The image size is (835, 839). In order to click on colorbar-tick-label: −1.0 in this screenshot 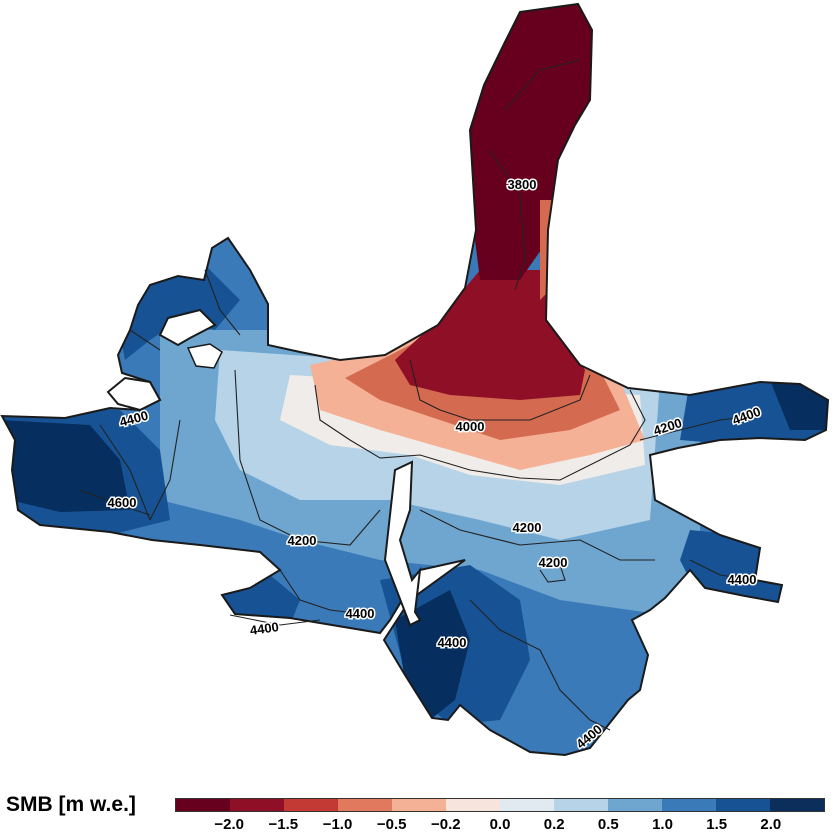, I will do `click(337, 824)`.